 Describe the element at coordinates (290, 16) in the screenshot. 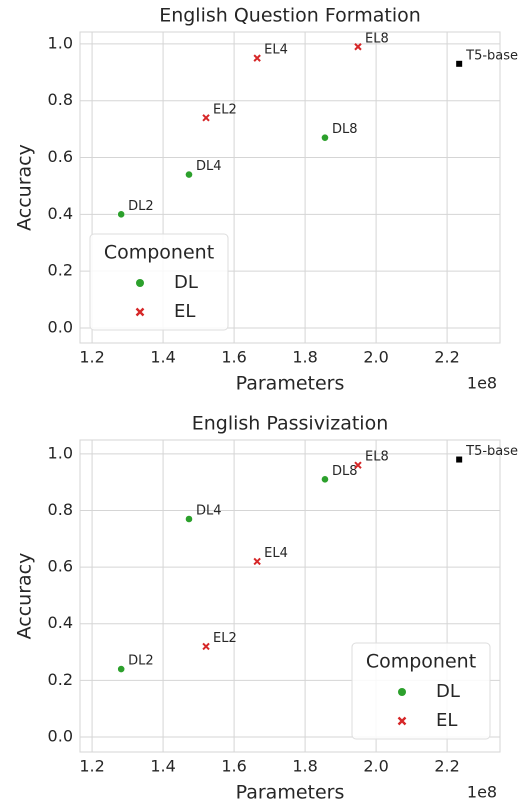

I see `chart-title: English Question Formation` at that location.